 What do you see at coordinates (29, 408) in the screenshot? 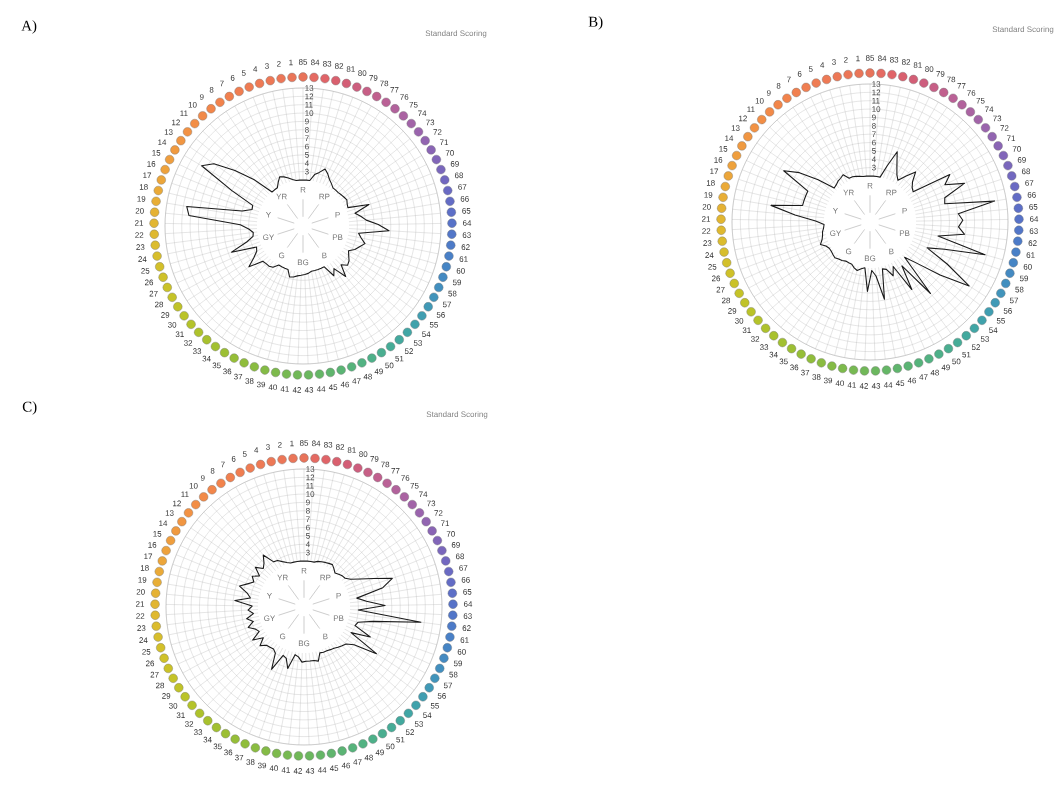
I see `chart-title: C)` at bounding box center [29, 408].